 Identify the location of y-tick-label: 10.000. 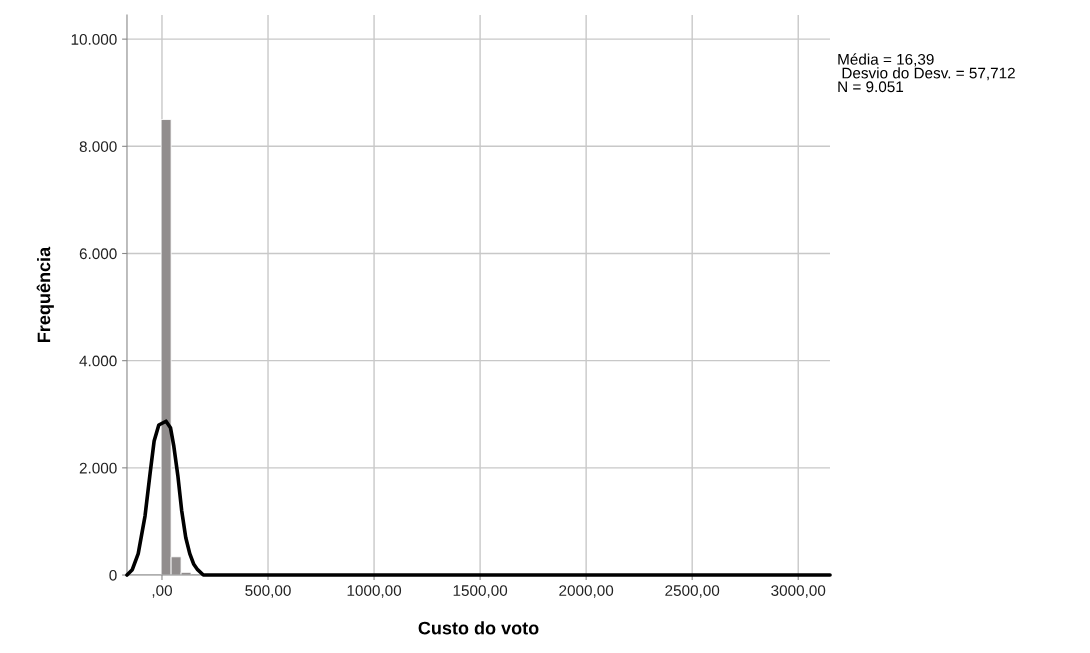
(94, 39).